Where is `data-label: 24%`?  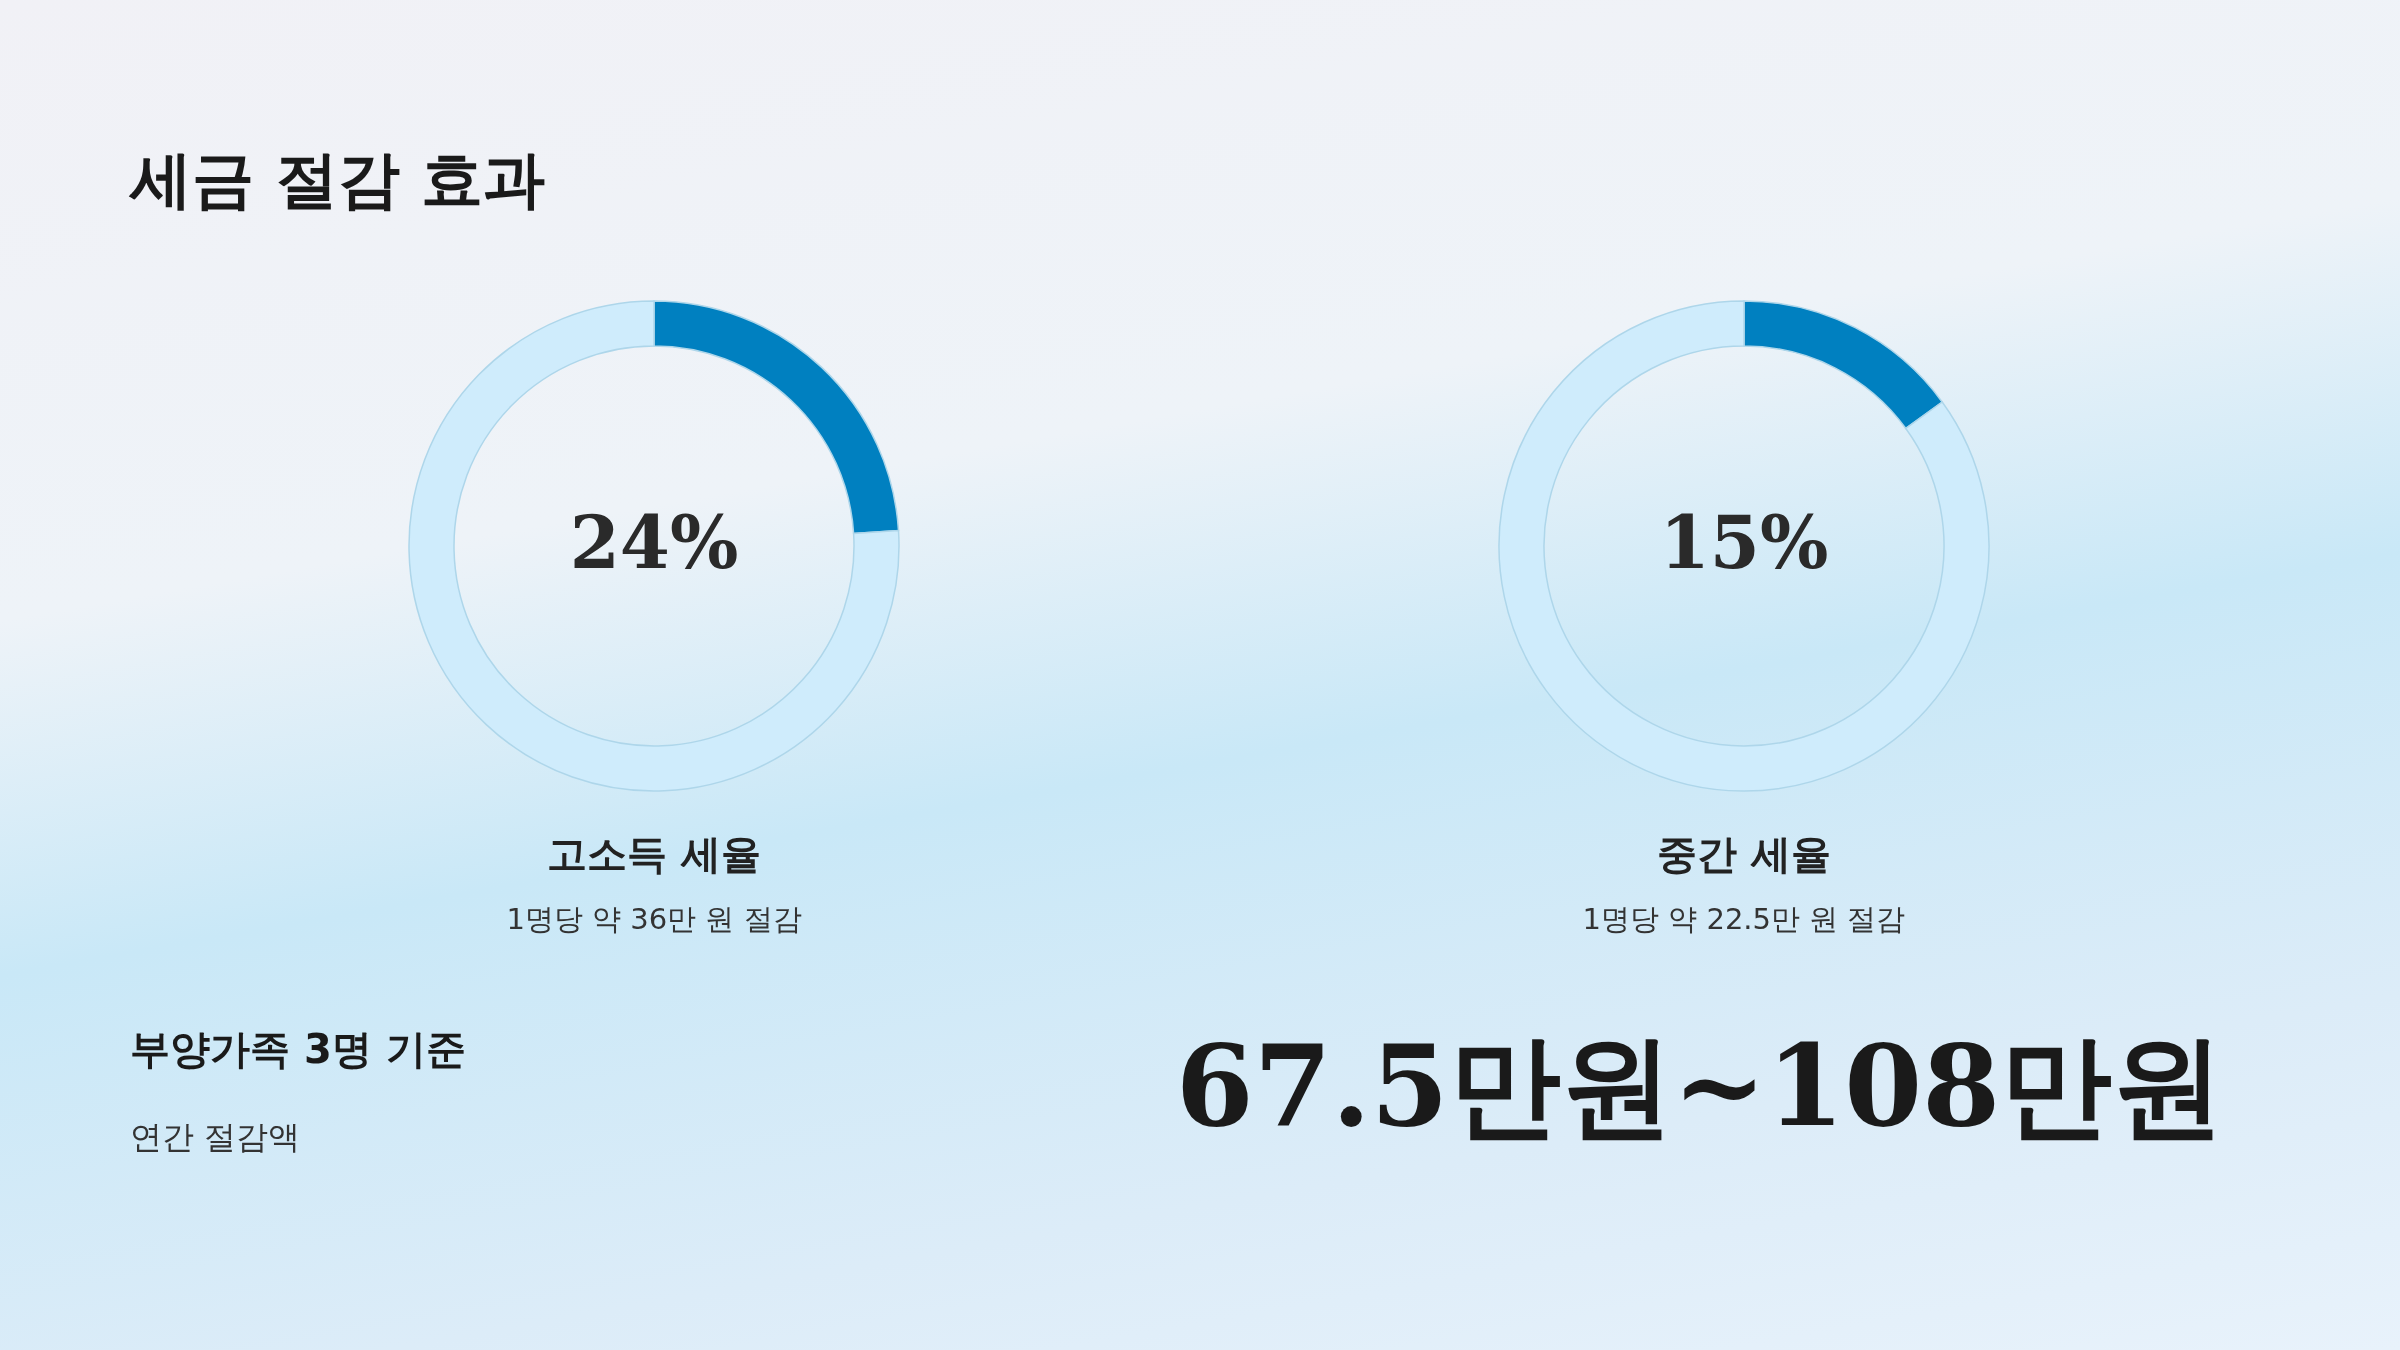 data-label: 24% is located at coordinates (654, 542).